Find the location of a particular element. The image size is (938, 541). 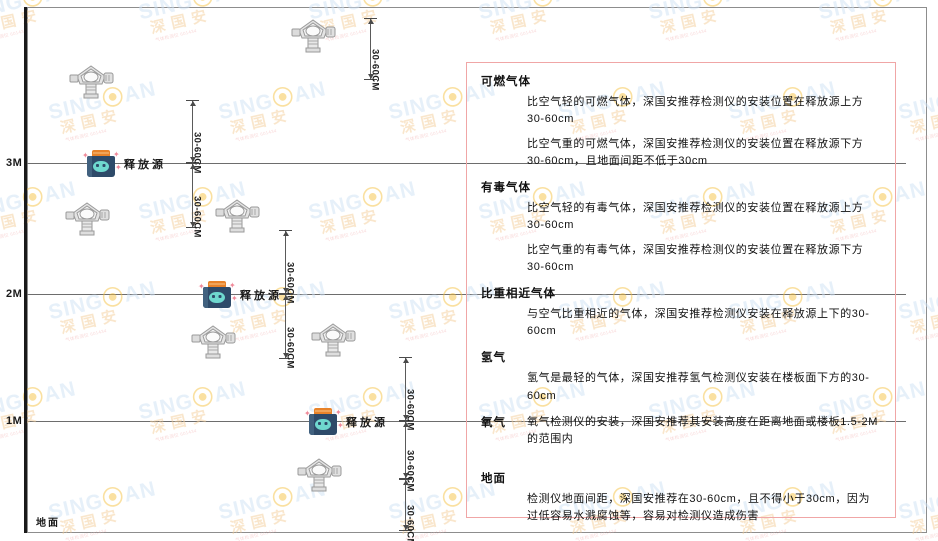

release-source-label-1M: 释放源 is located at coordinates (367, 423).